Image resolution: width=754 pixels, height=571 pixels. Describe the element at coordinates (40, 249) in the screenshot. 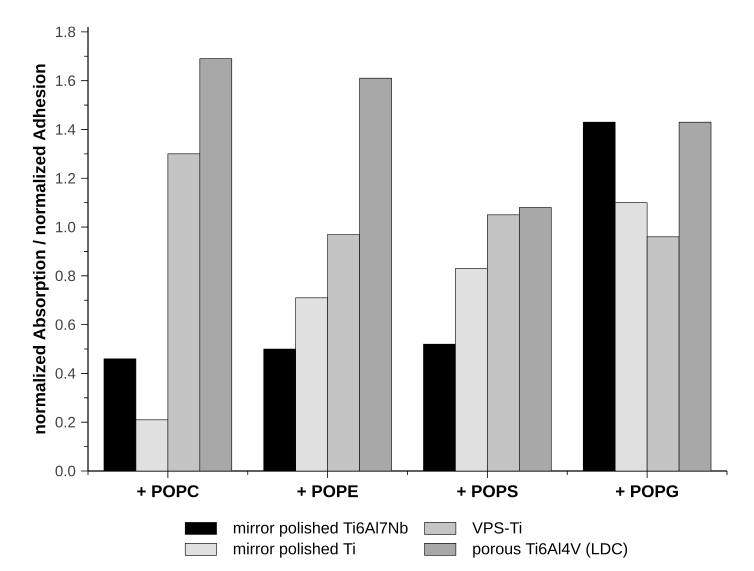

I see `y-axis-title: normalized Absorption / normalized Adhesion` at that location.